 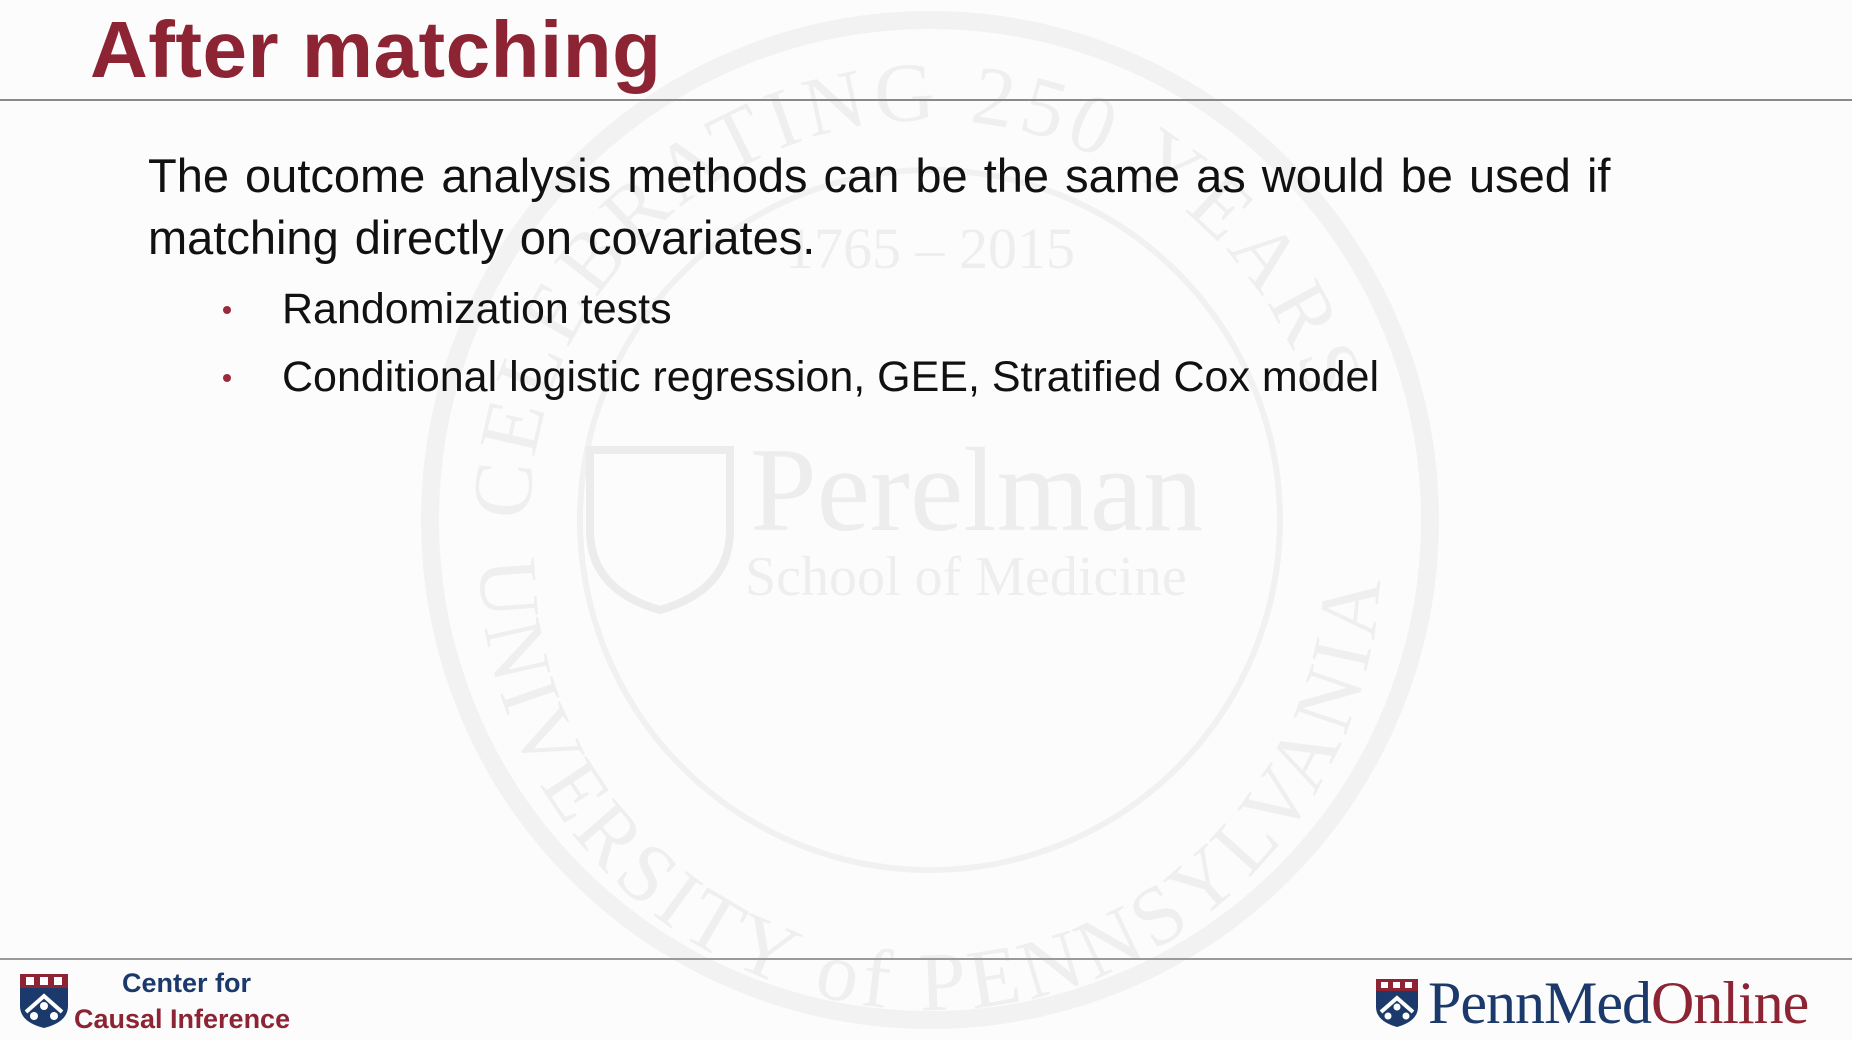 I want to click on penn-shield-icon, so click(x=44, y=1001).